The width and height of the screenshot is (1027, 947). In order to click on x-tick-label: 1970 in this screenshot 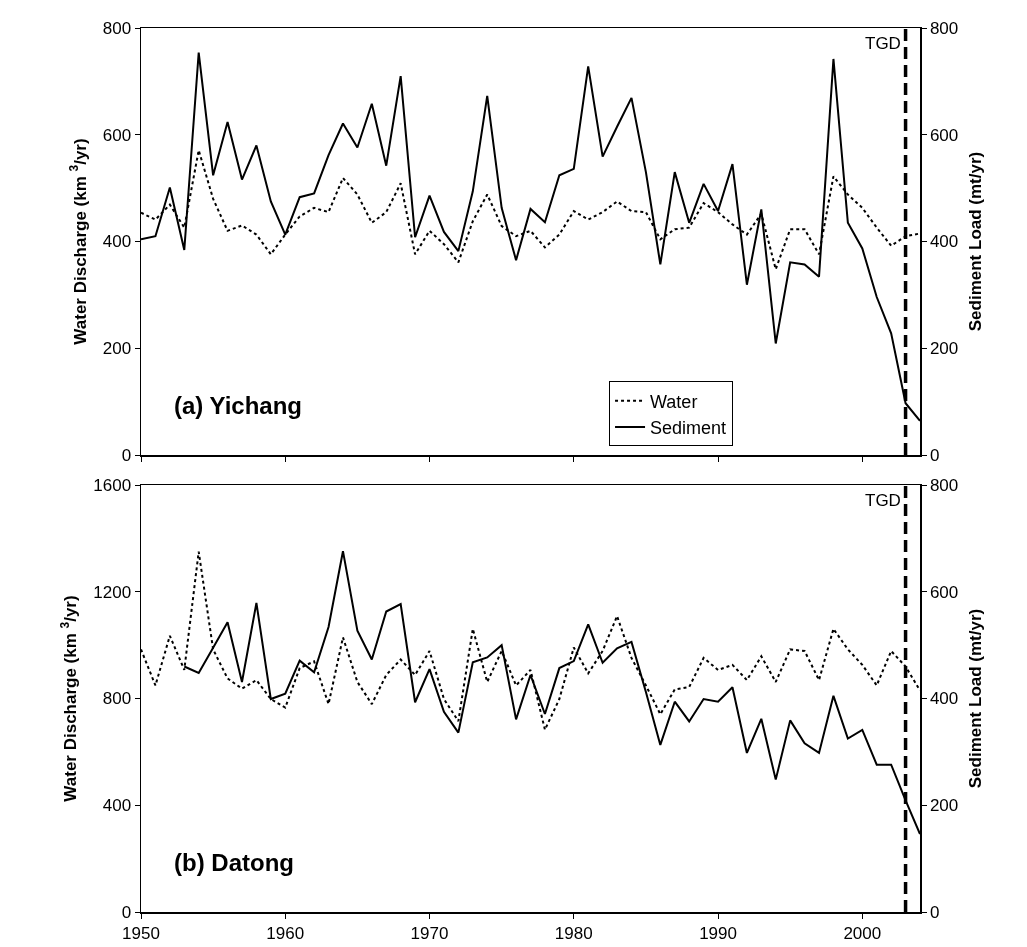, I will do `click(429, 933)`.